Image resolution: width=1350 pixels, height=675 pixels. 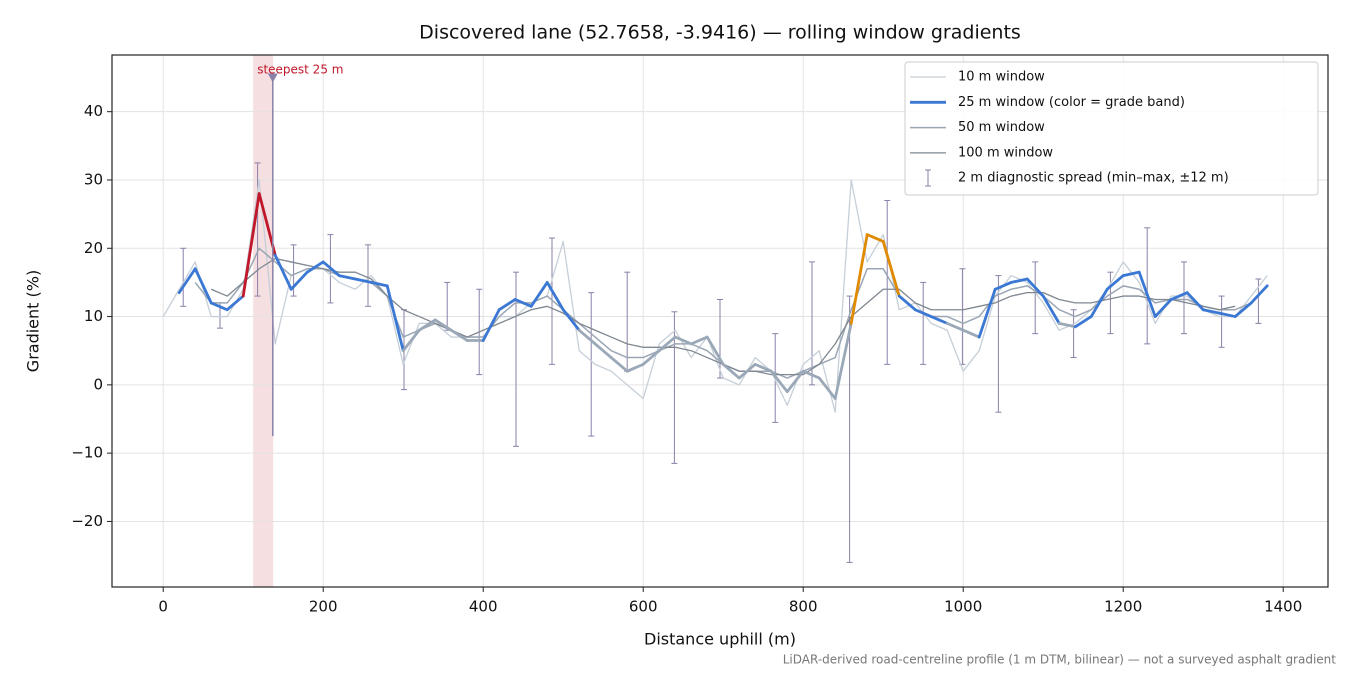 I want to click on legend-box, so click(x=1111, y=128).